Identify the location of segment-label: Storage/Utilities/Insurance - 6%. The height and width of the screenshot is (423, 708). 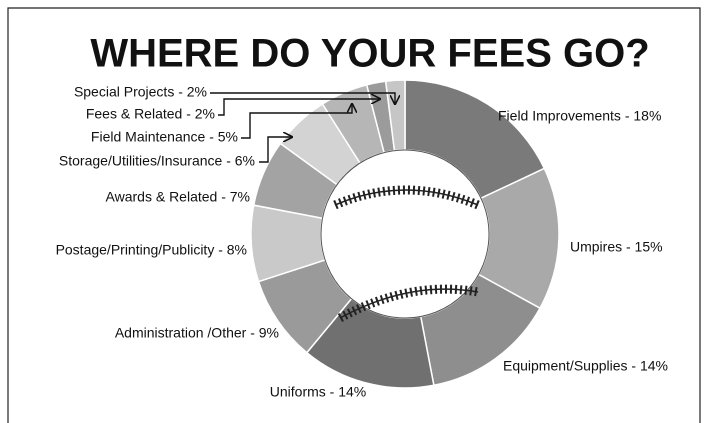
(157, 161).